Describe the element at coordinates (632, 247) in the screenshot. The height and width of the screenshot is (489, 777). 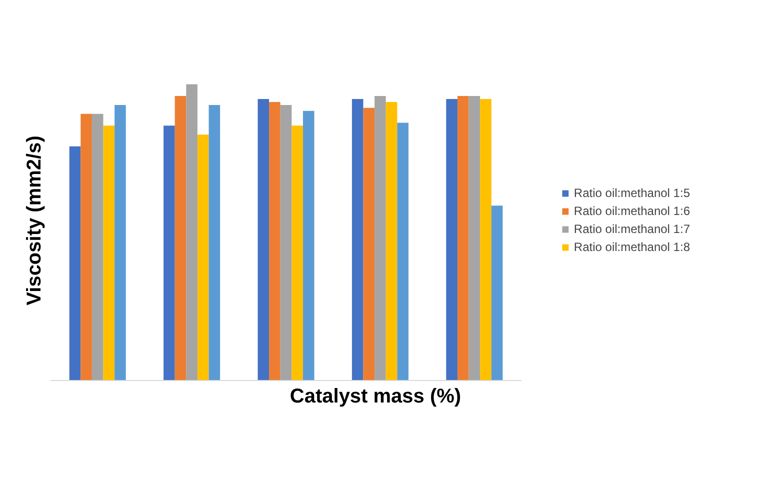
I see `legend-label: Ratio oil:methanol 1:8` at that location.